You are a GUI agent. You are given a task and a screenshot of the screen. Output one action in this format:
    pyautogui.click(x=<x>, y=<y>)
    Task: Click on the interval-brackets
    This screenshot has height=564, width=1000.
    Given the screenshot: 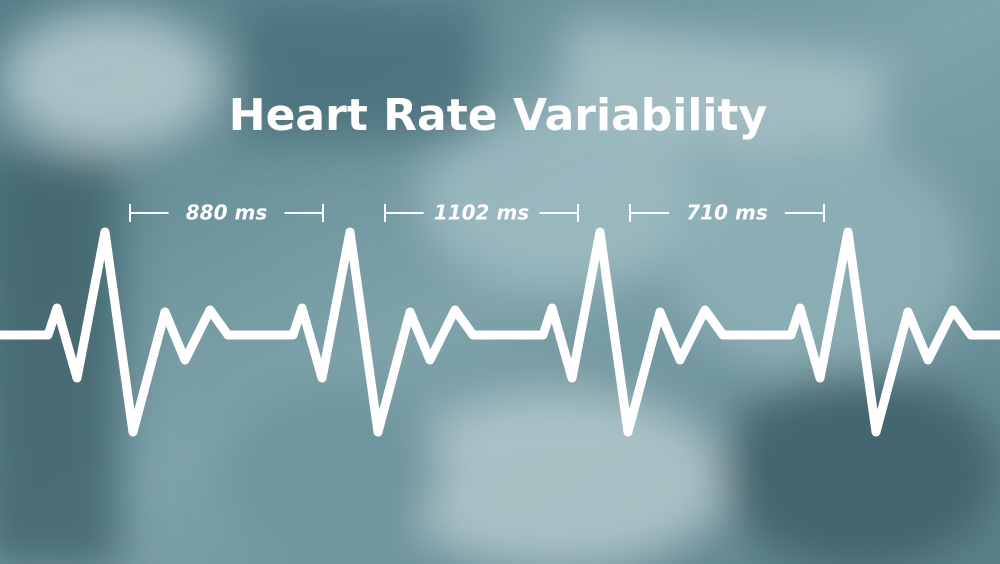 What is the action you would take?
    pyautogui.click(x=477, y=213)
    